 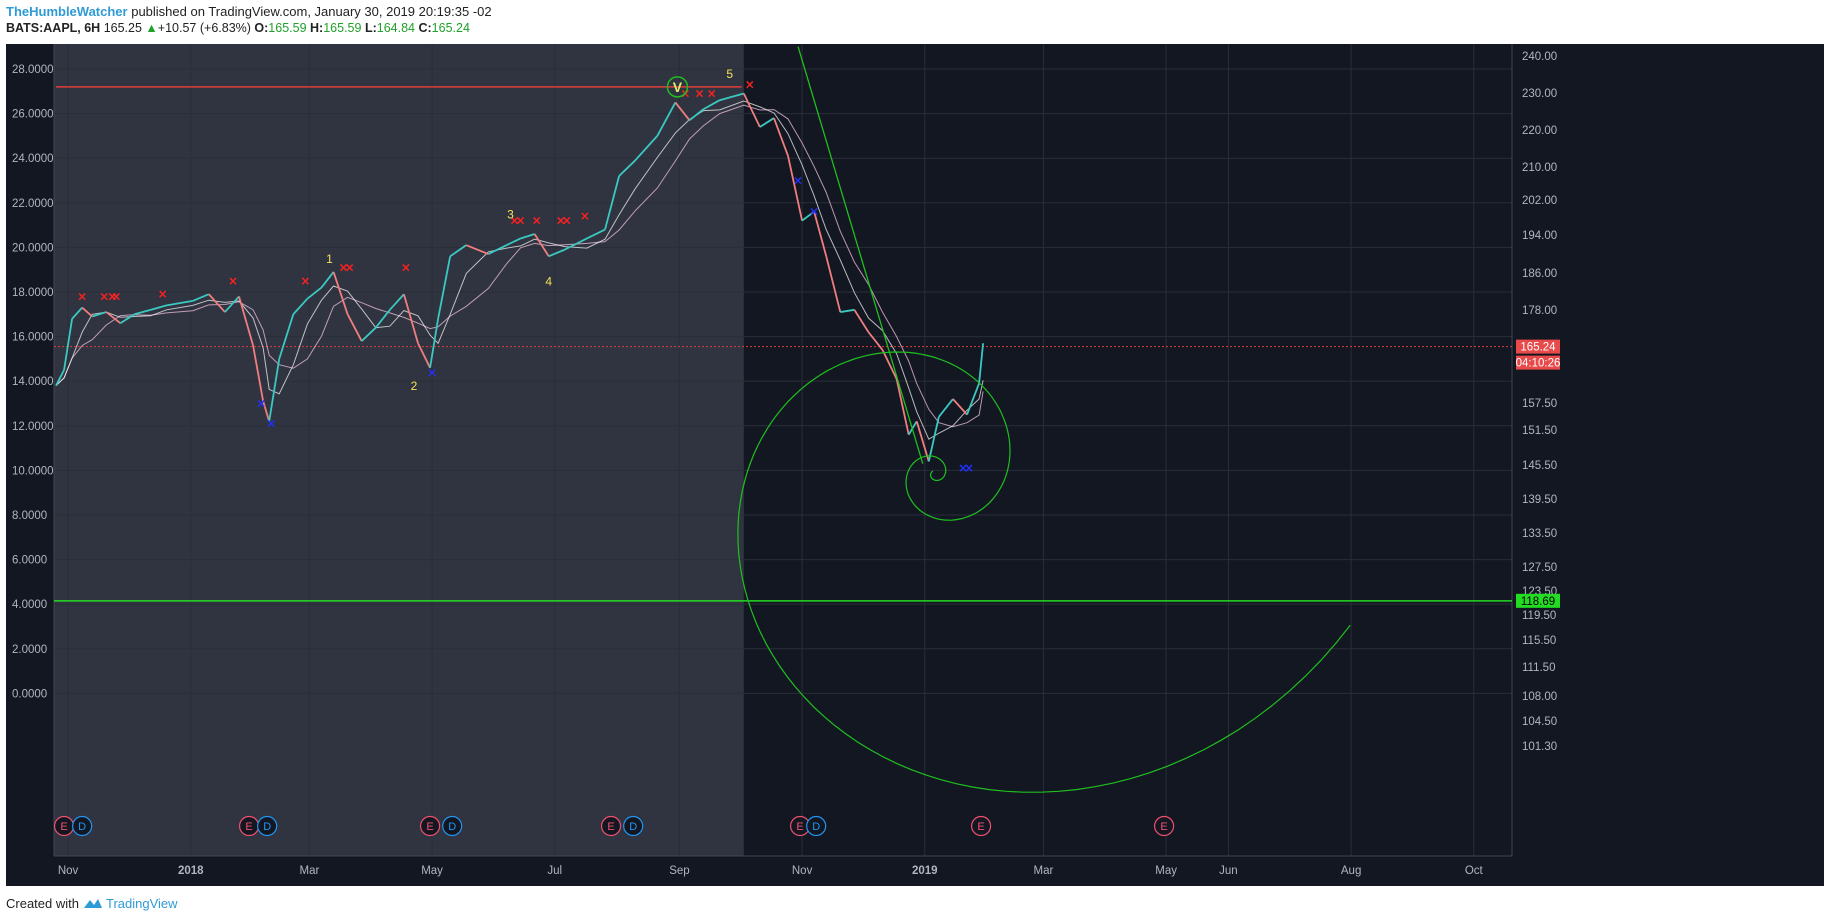 What do you see at coordinates (1539, 616) in the screenshot?
I see `right-tick-label: 119.50` at bounding box center [1539, 616].